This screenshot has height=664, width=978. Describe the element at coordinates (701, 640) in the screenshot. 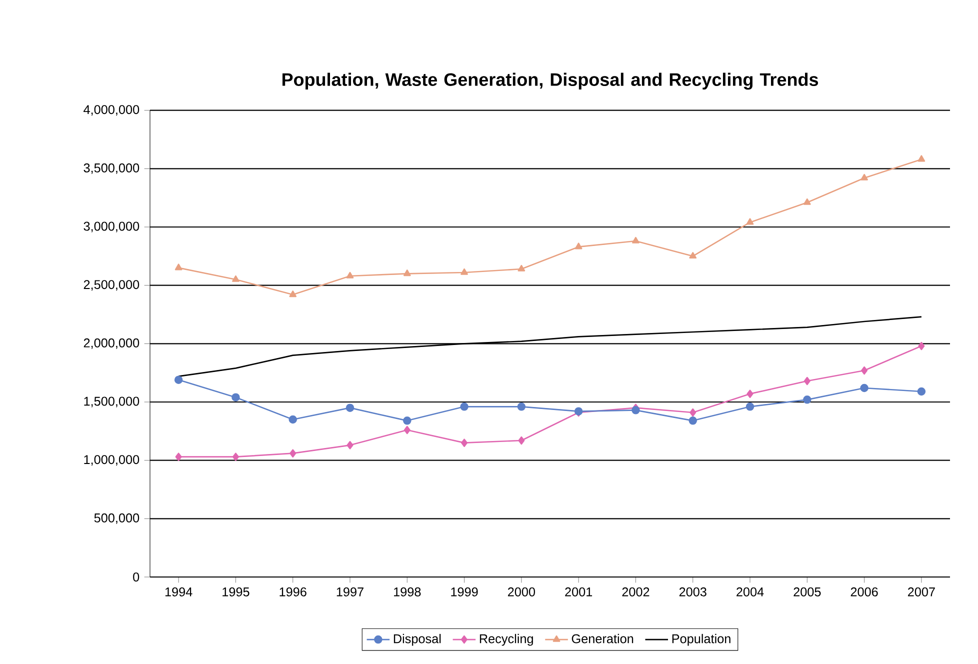

I see `legend-label: Population` at that location.